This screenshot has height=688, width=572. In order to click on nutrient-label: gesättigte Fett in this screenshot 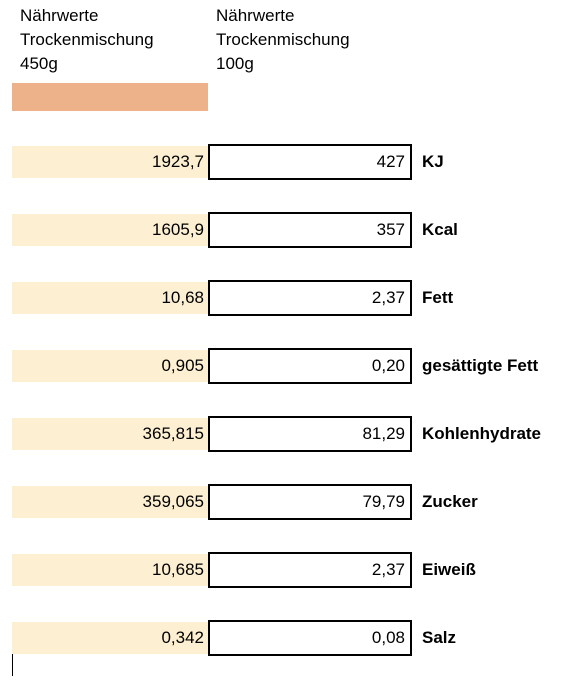, I will do `click(480, 365)`.